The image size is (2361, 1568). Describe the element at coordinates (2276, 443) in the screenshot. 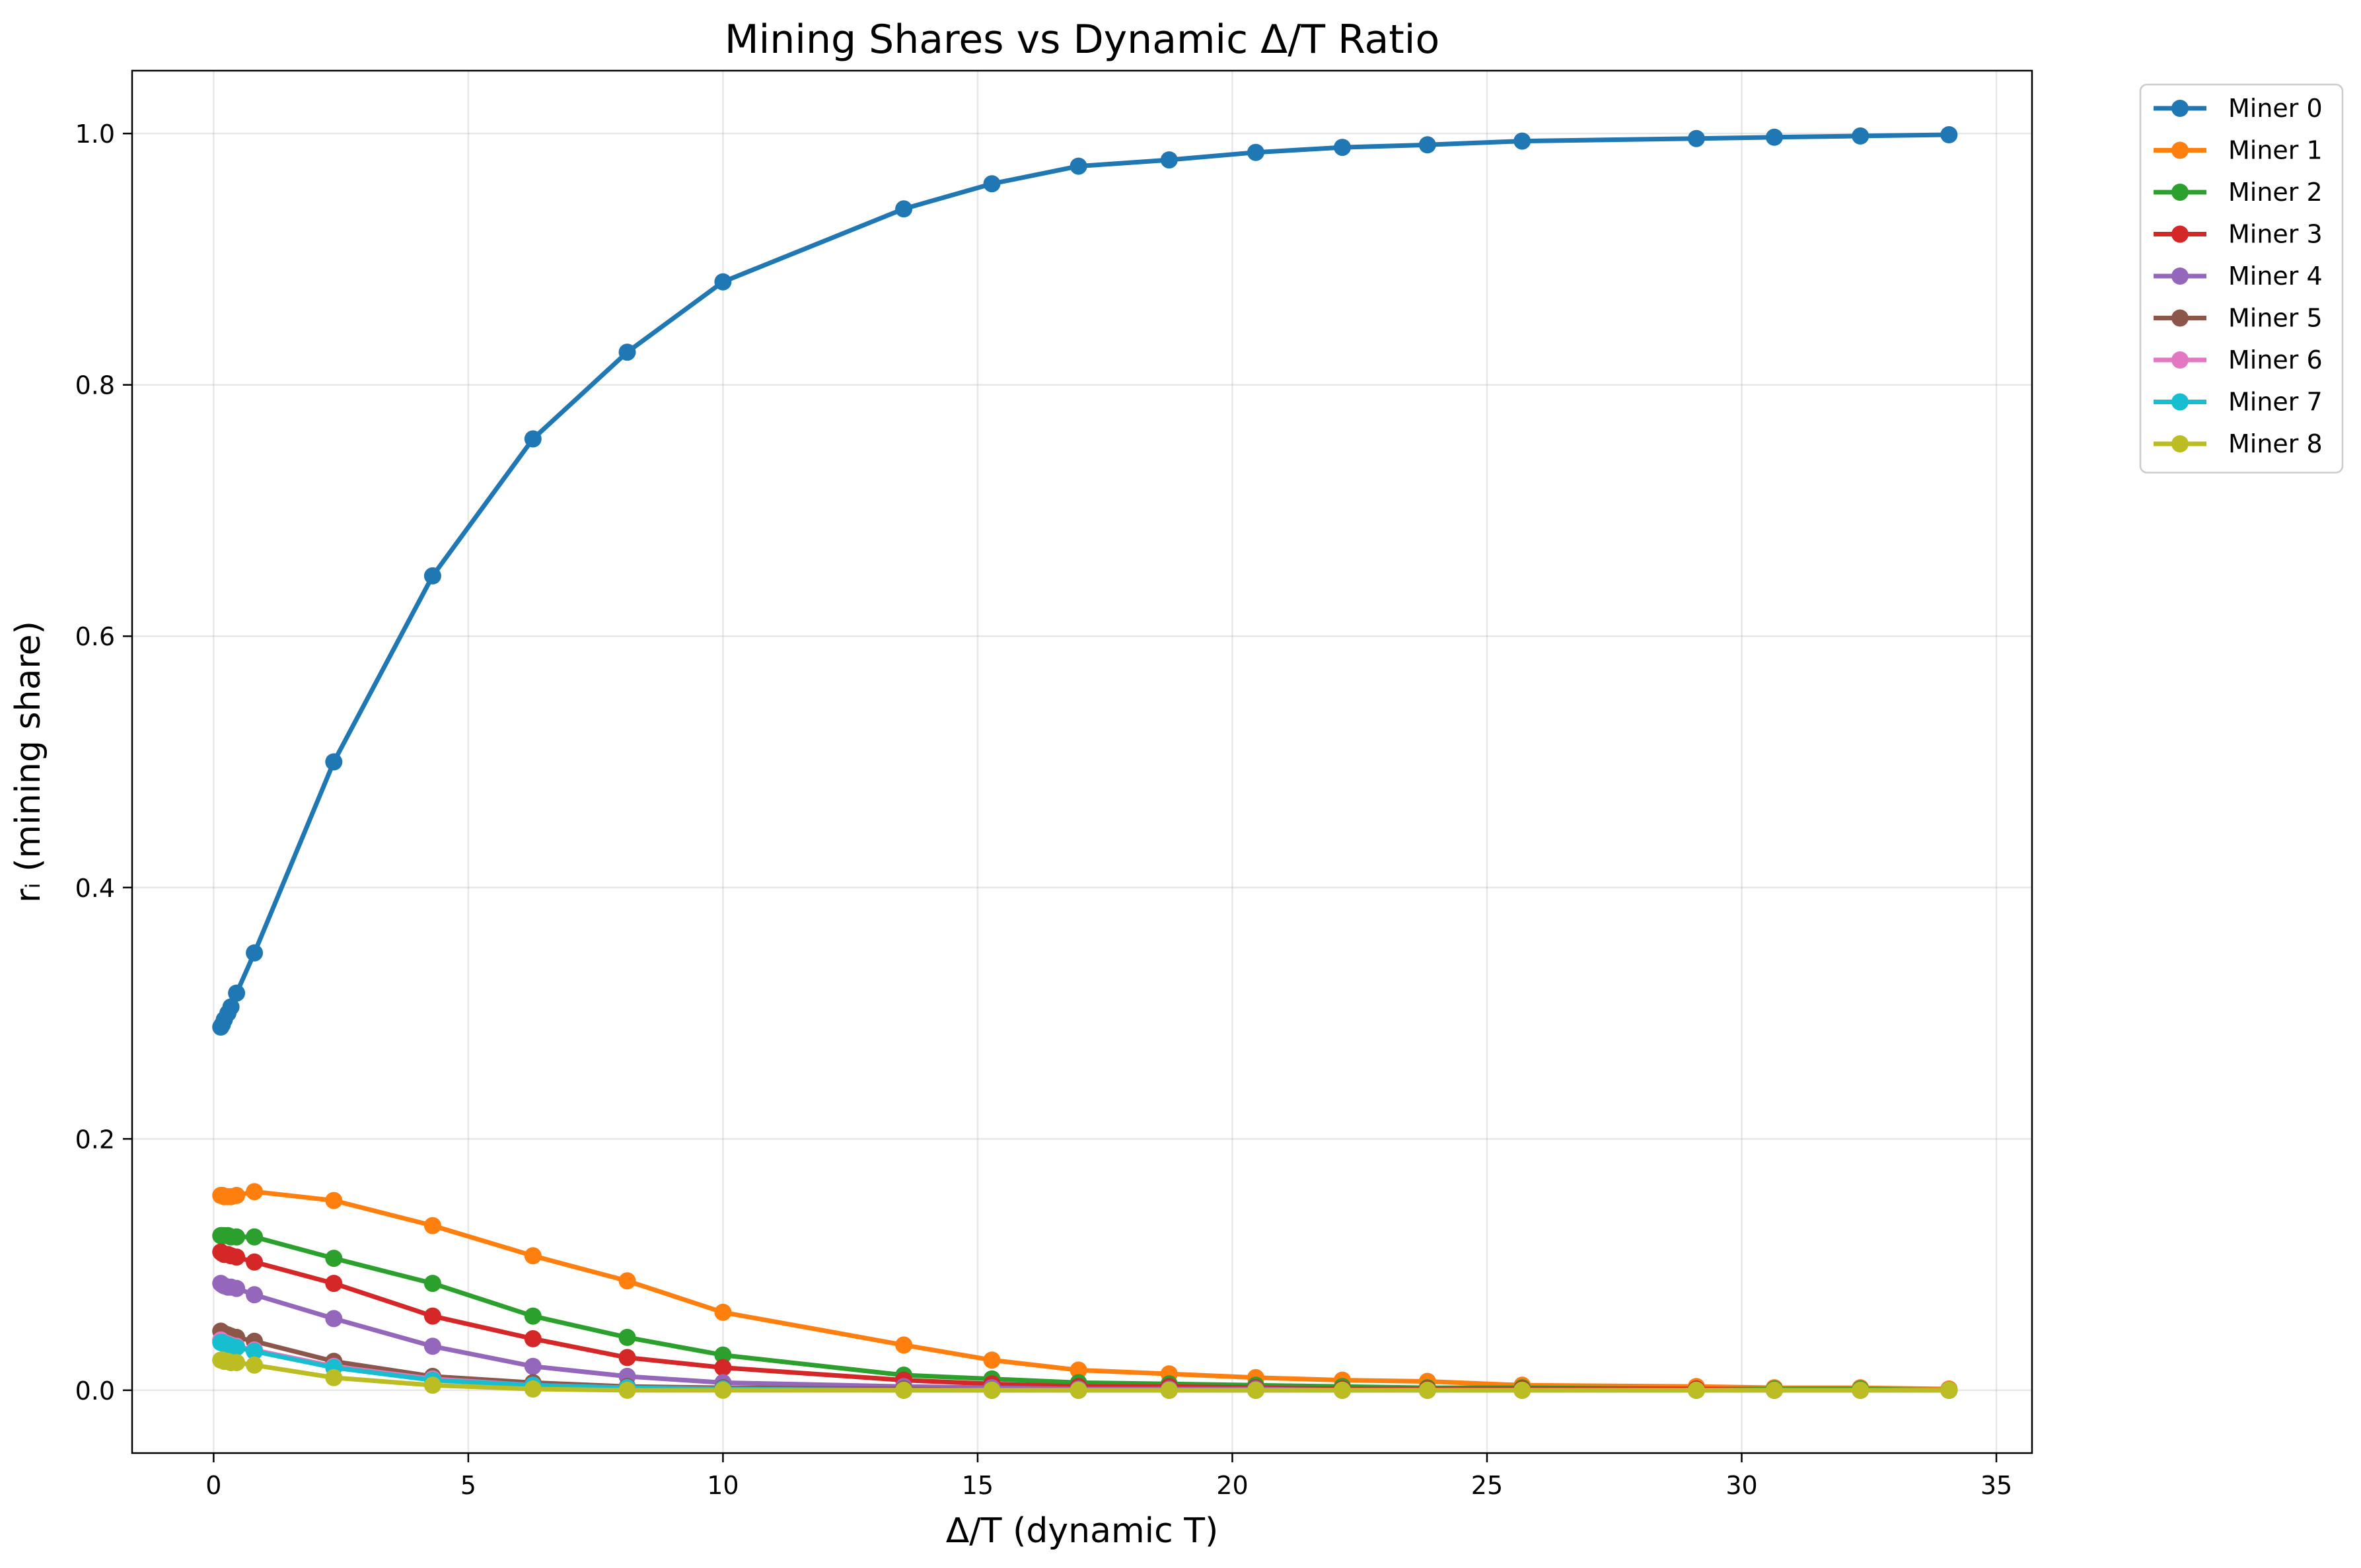

I see `legend-label: Miner 8` at that location.